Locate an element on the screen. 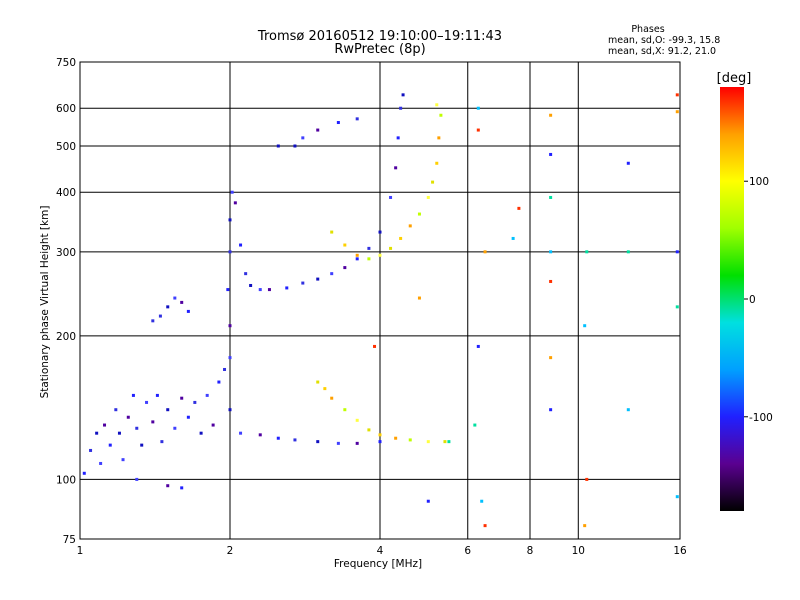  x-tick-label: 4 is located at coordinates (380, 551).